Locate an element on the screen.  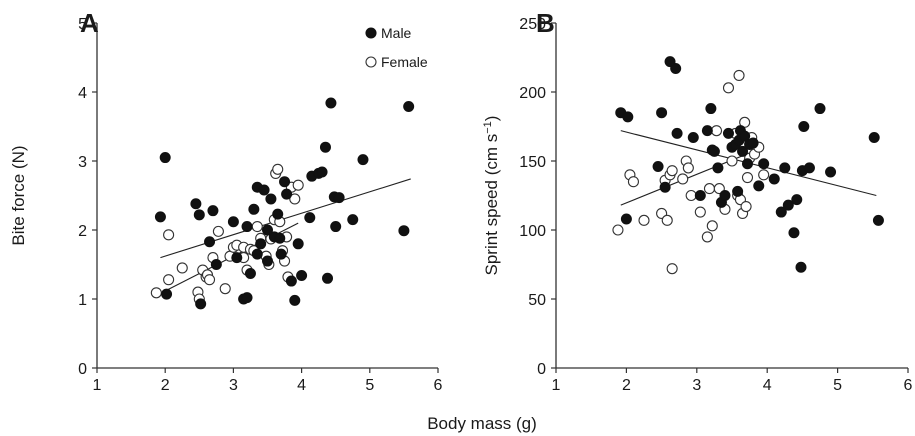
x-tick-label: 2 is located at coordinates (626, 385).